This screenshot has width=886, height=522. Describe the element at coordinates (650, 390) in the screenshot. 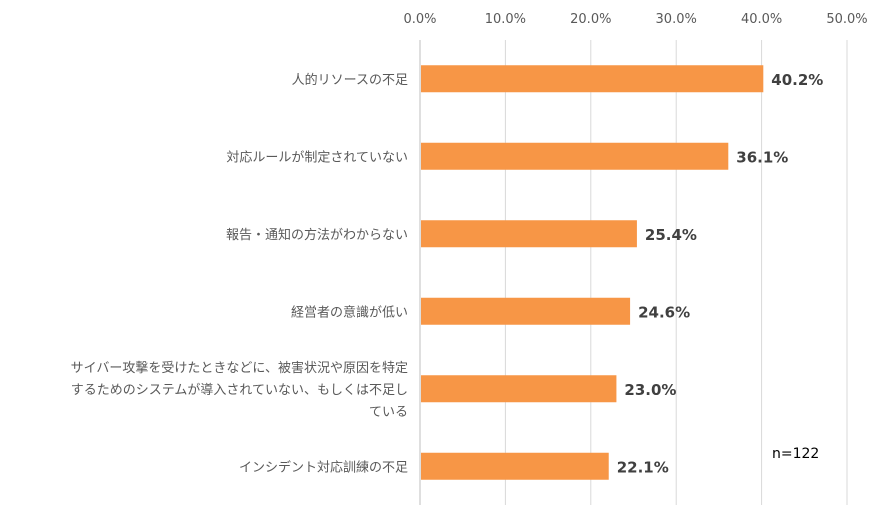

I see `data-label: 23.0%` at that location.